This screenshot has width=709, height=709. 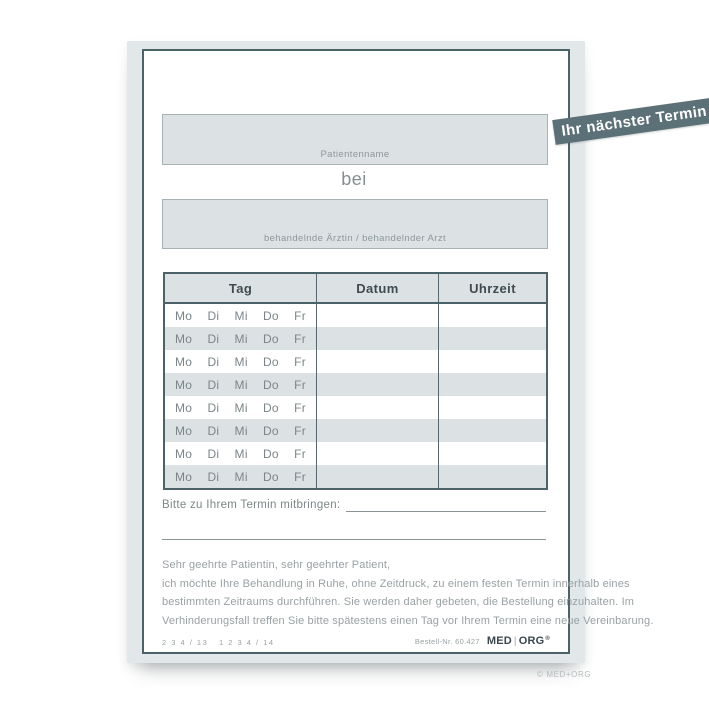 I want to click on bring-along-write-line, so click(x=446, y=505).